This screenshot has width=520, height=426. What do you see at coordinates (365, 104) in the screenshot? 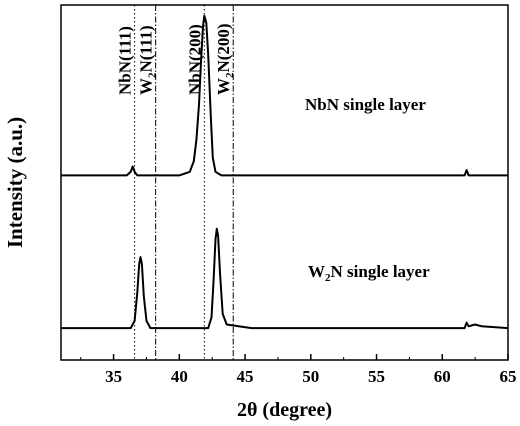
I see `series-label: NbN single layer` at bounding box center [365, 104].